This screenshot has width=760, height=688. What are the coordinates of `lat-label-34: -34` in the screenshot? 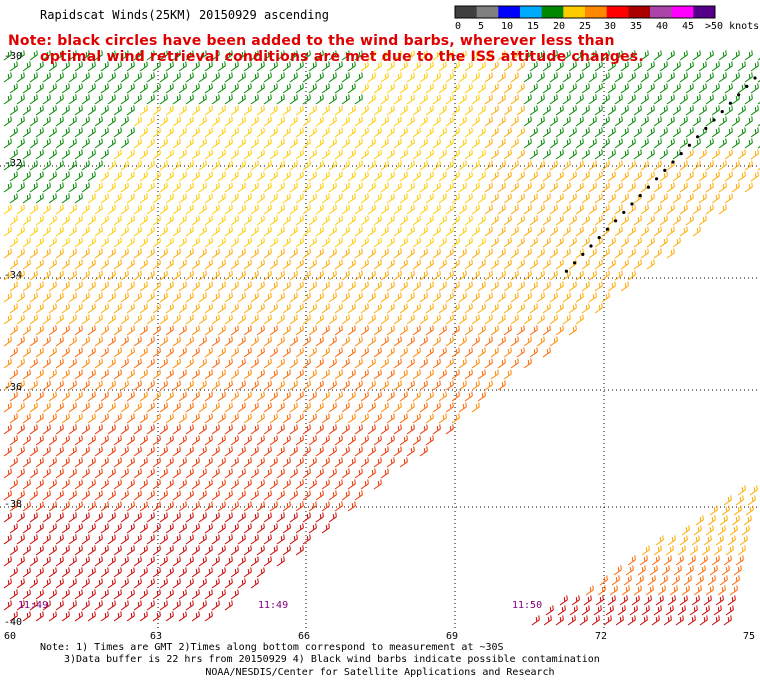 It's located at (13, 275).